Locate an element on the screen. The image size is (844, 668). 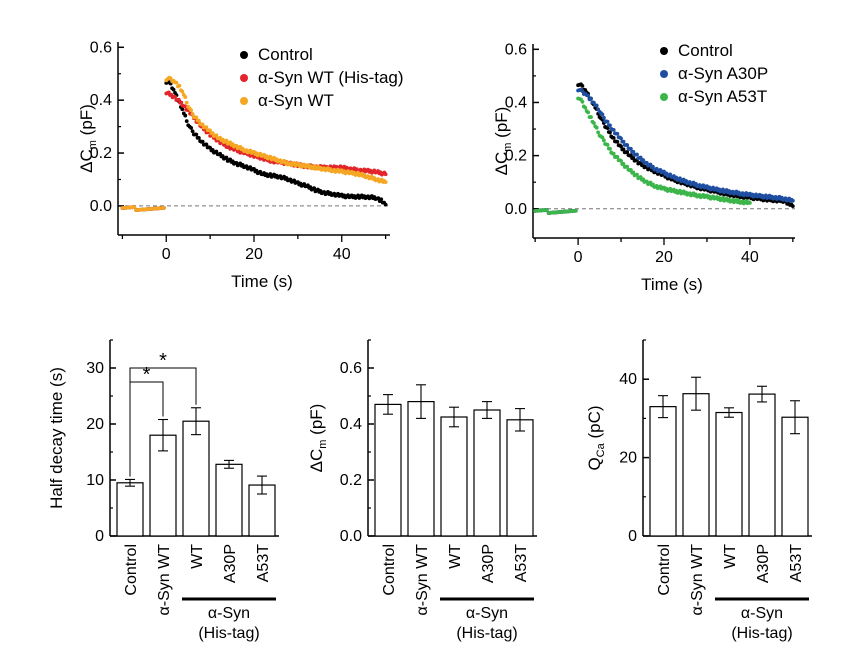
category-label: WT is located at coordinates (455, 556).